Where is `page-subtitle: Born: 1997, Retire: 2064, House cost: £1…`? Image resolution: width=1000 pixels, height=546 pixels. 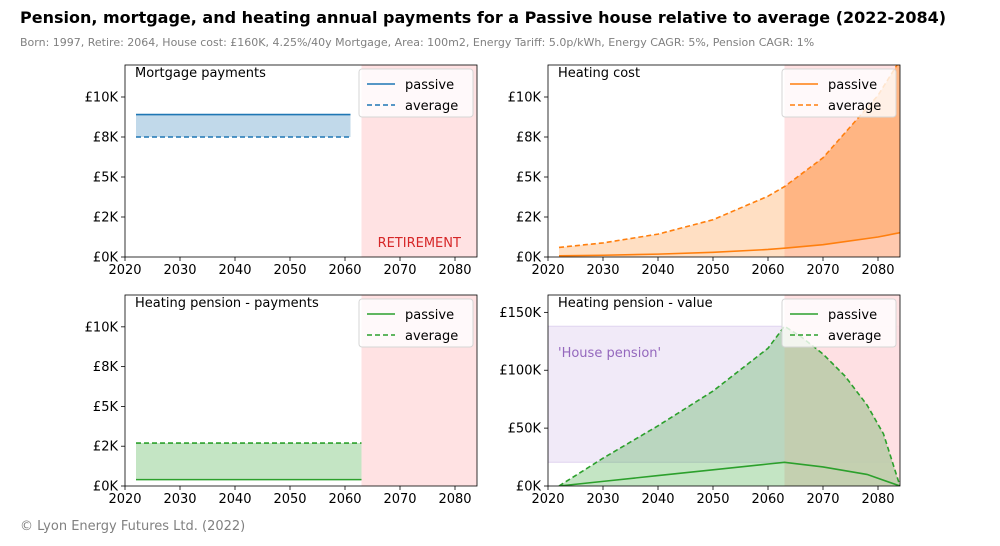
page-subtitle: Born: 1997, Retire: 2064, House cost: £1… is located at coordinates (417, 42).